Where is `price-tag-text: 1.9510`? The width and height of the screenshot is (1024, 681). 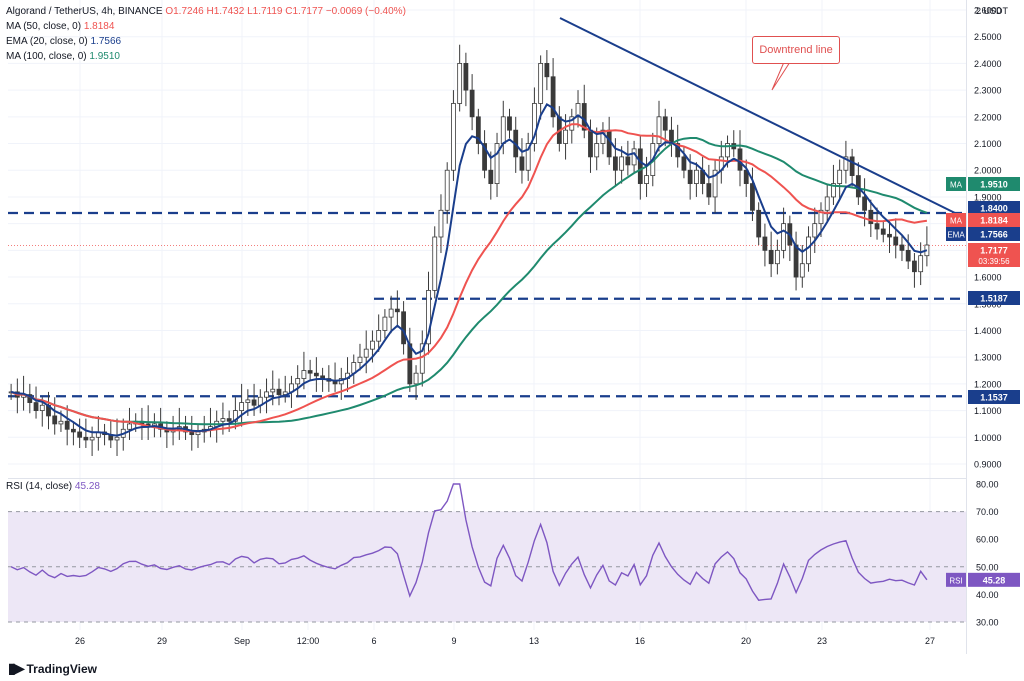 price-tag-text: 1.9510 is located at coordinates (994, 185).